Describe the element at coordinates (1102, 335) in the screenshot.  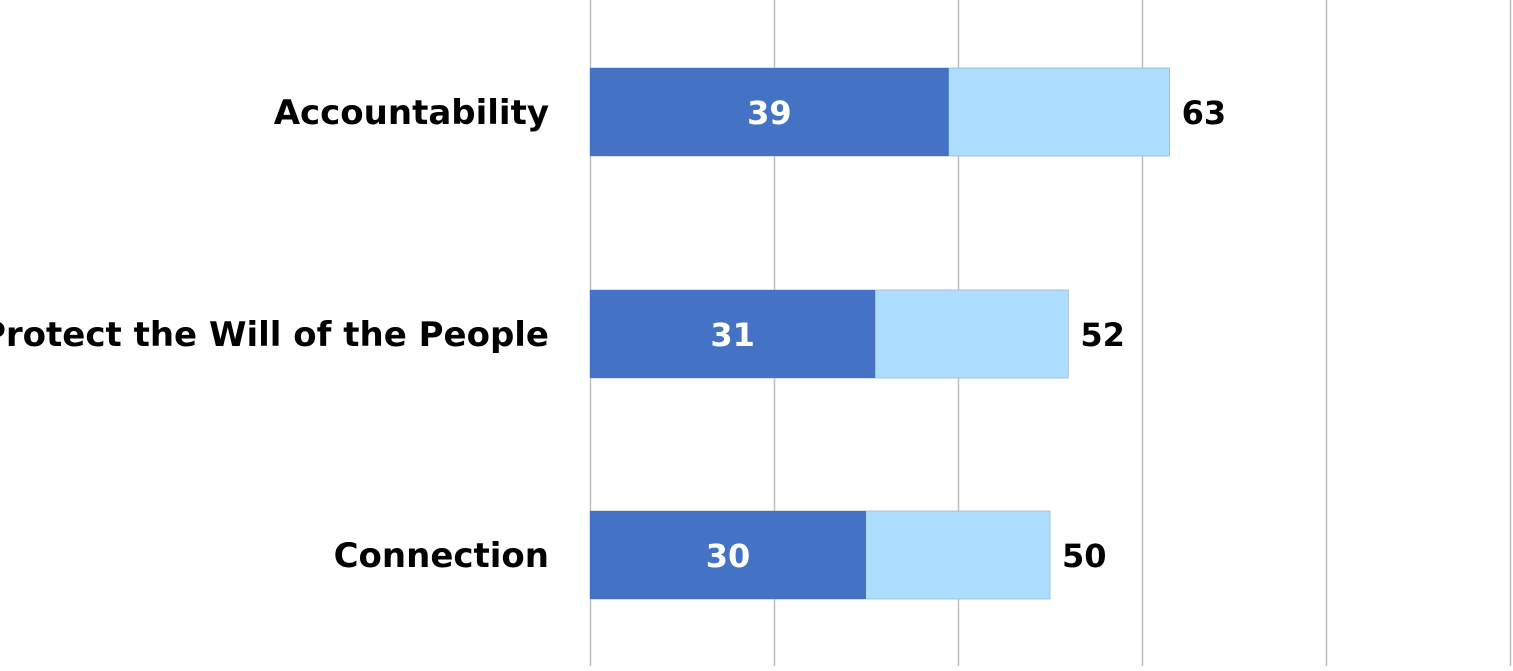
I see `total-value-label: 52` at that location.